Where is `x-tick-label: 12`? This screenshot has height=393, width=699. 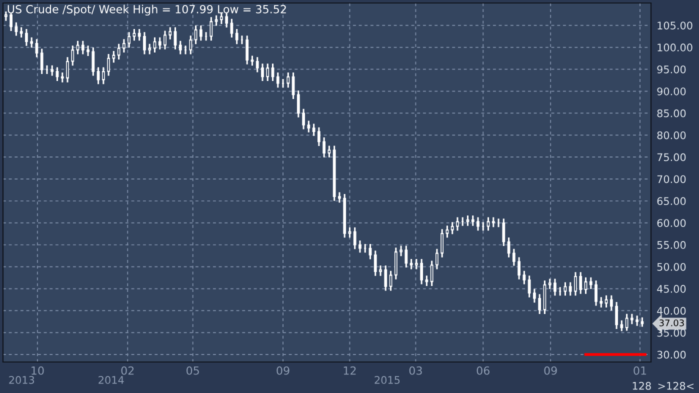 x-tick-label: 12 is located at coordinates (350, 370).